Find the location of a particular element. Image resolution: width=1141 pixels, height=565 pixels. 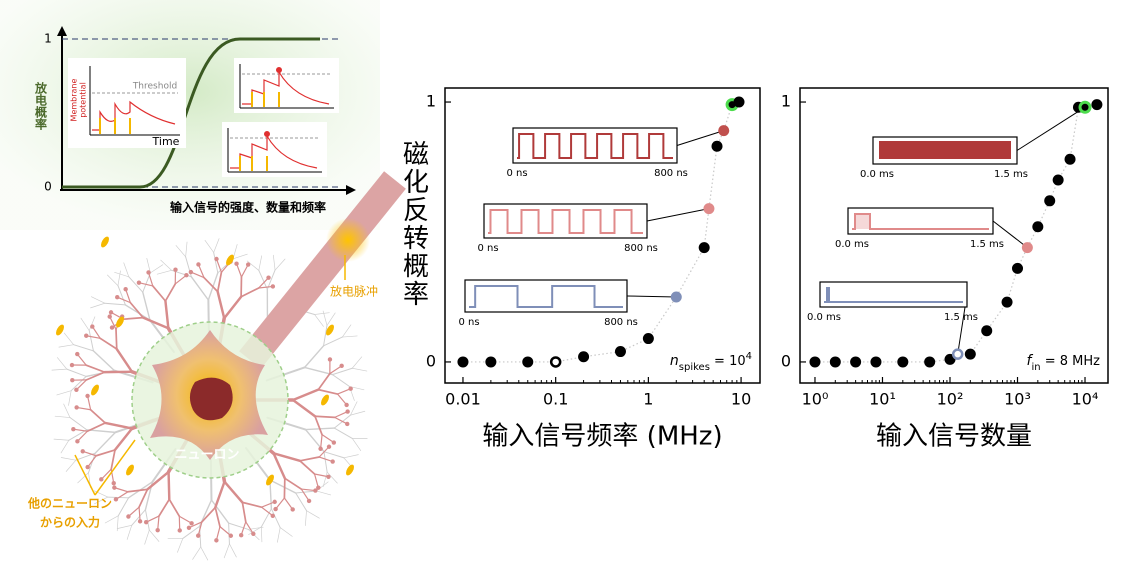

nucleus is located at coordinates (211, 399).